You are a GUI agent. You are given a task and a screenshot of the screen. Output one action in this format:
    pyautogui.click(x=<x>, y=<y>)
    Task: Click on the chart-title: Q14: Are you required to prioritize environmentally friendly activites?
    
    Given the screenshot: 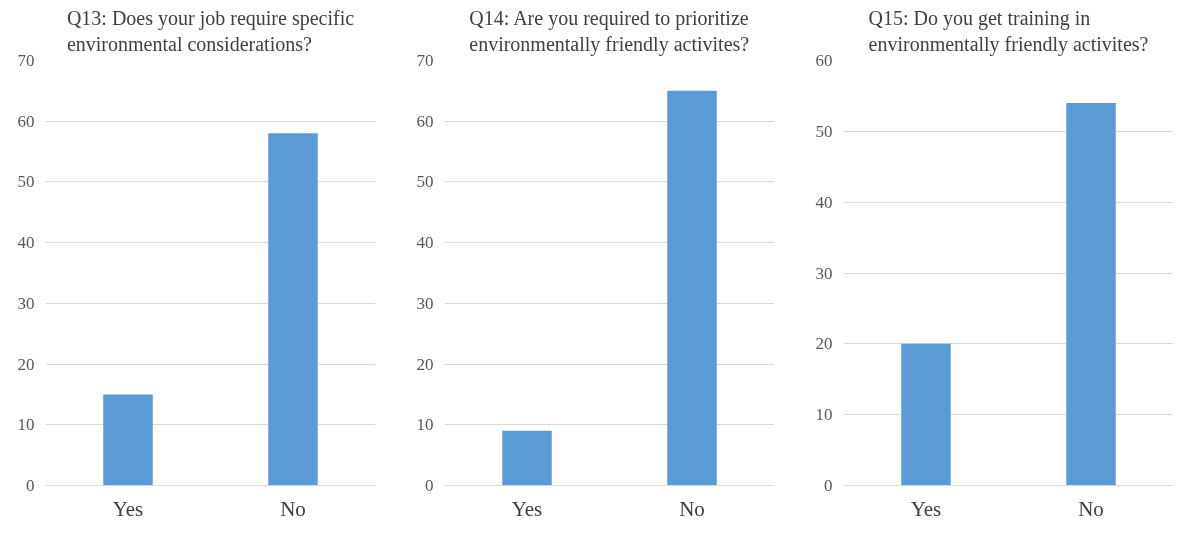 What is the action you would take?
    pyautogui.click(x=609, y=32)
    